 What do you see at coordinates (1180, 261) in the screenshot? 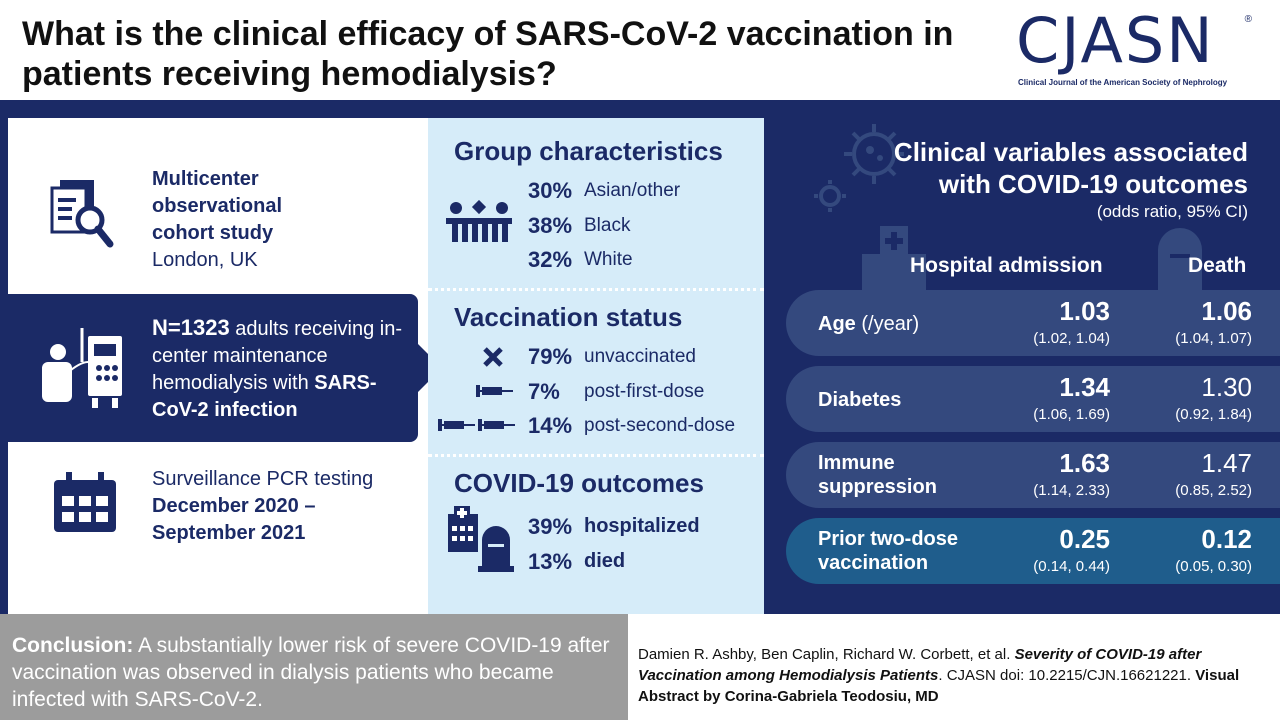
I see `gravestone-icon` at bounding box center [1180, 261].